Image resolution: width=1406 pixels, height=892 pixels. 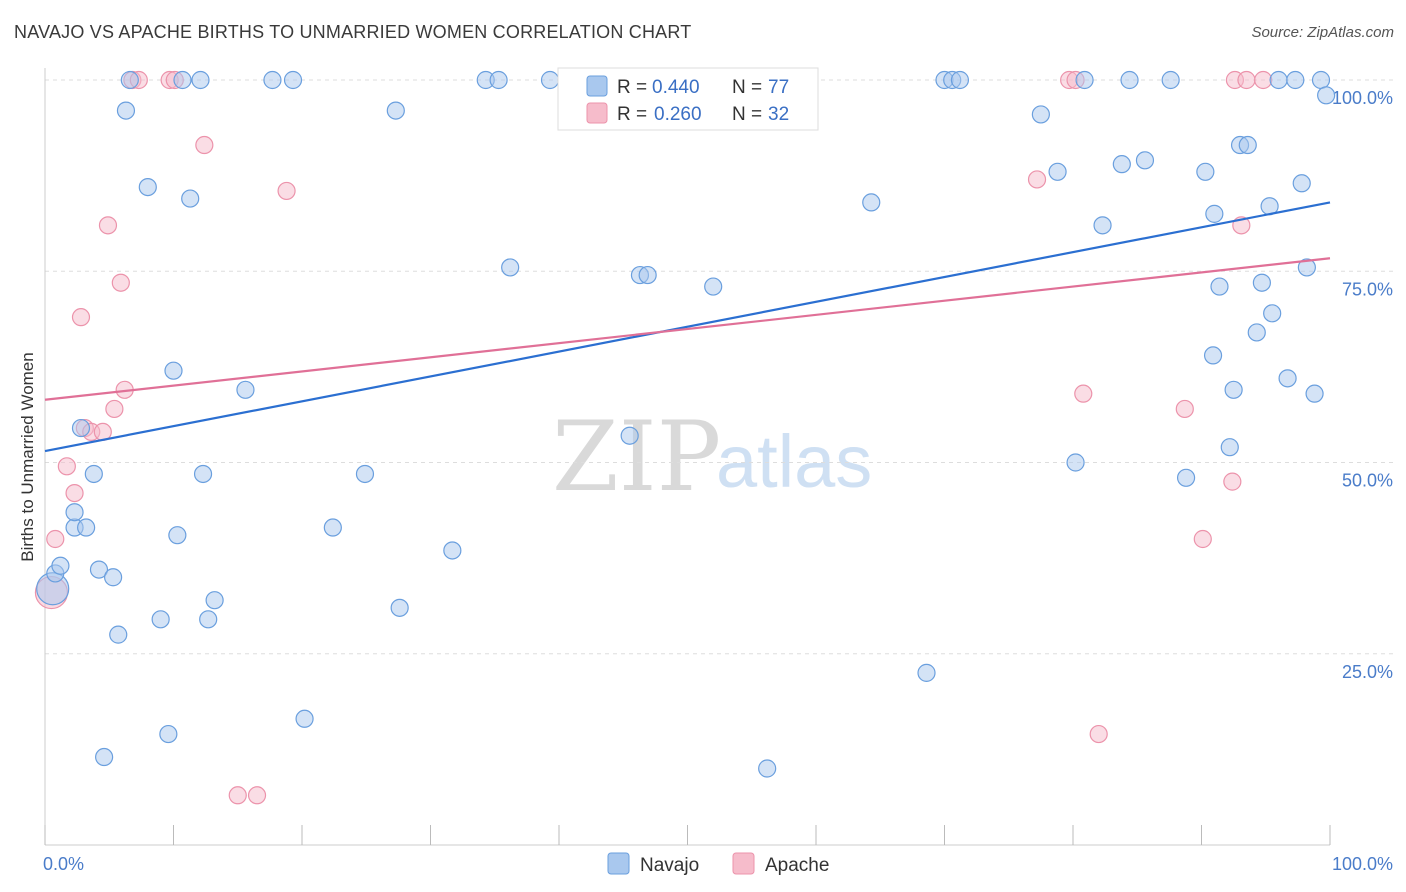 What do you see at coordinates (1367, 481) in the screenshot?
I see `y-tick-label: 50.0%` at bounding box center [1367, 481].